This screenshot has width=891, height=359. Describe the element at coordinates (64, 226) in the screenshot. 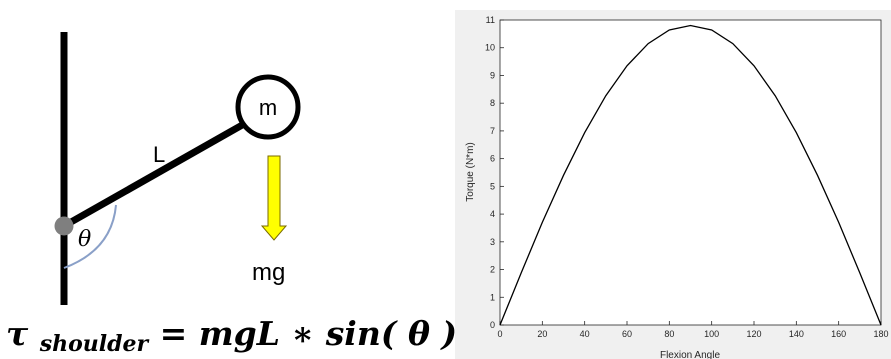

I see `pivot-joint` at that location.